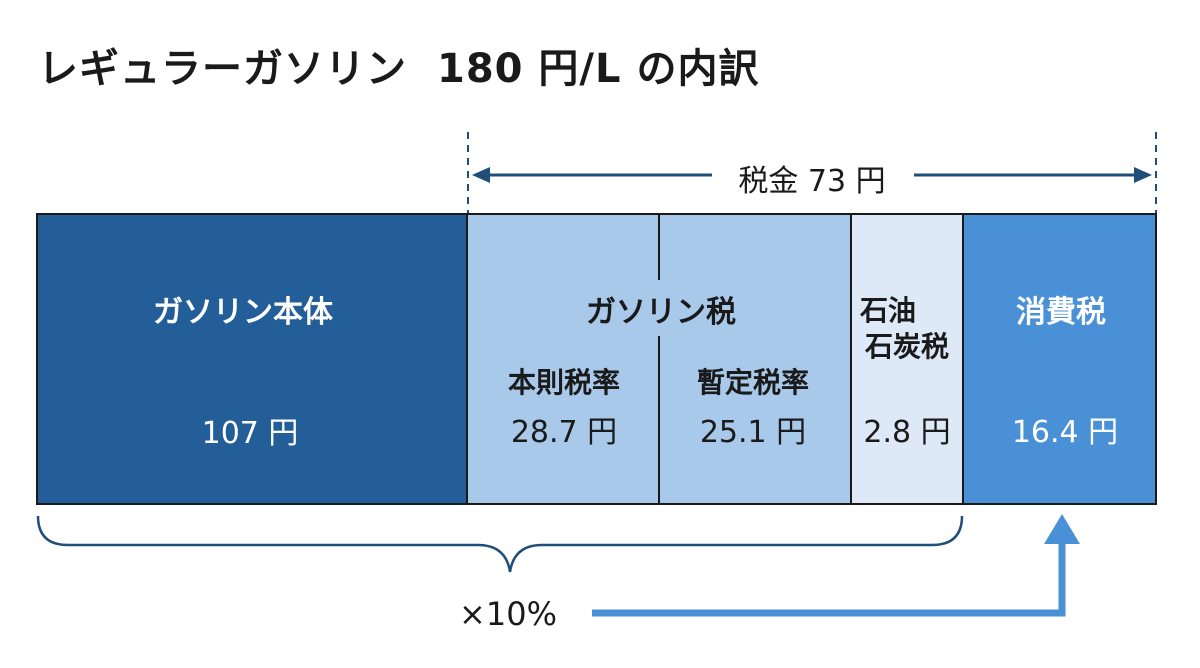 The width and height of the screenshot is (1200, 668). I want to click on segment-petroleum-coal-tax, so click(907, 359).